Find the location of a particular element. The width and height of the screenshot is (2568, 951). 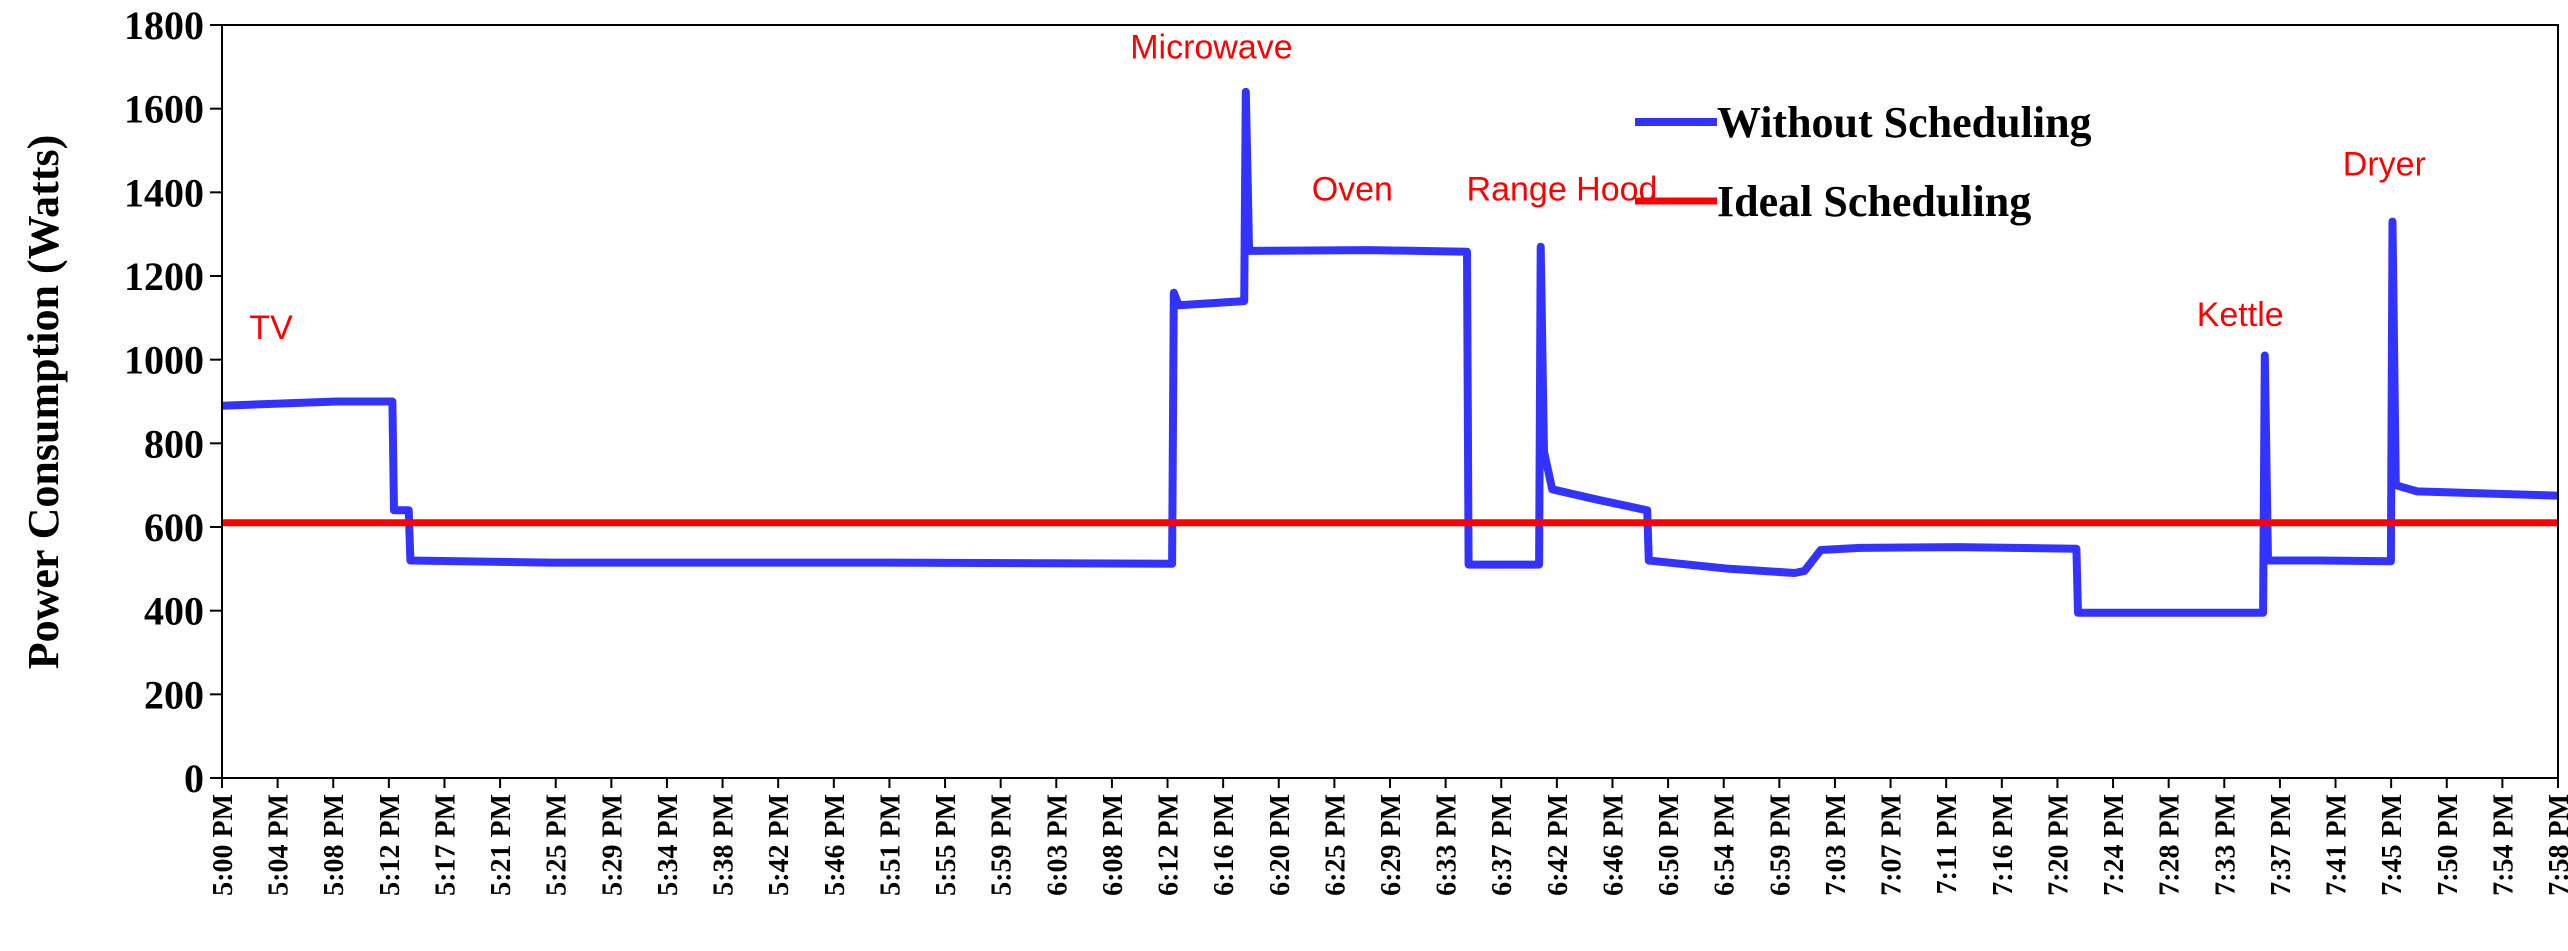

x-tick-label: 5:21 PM is located at coordinates (501, 845).